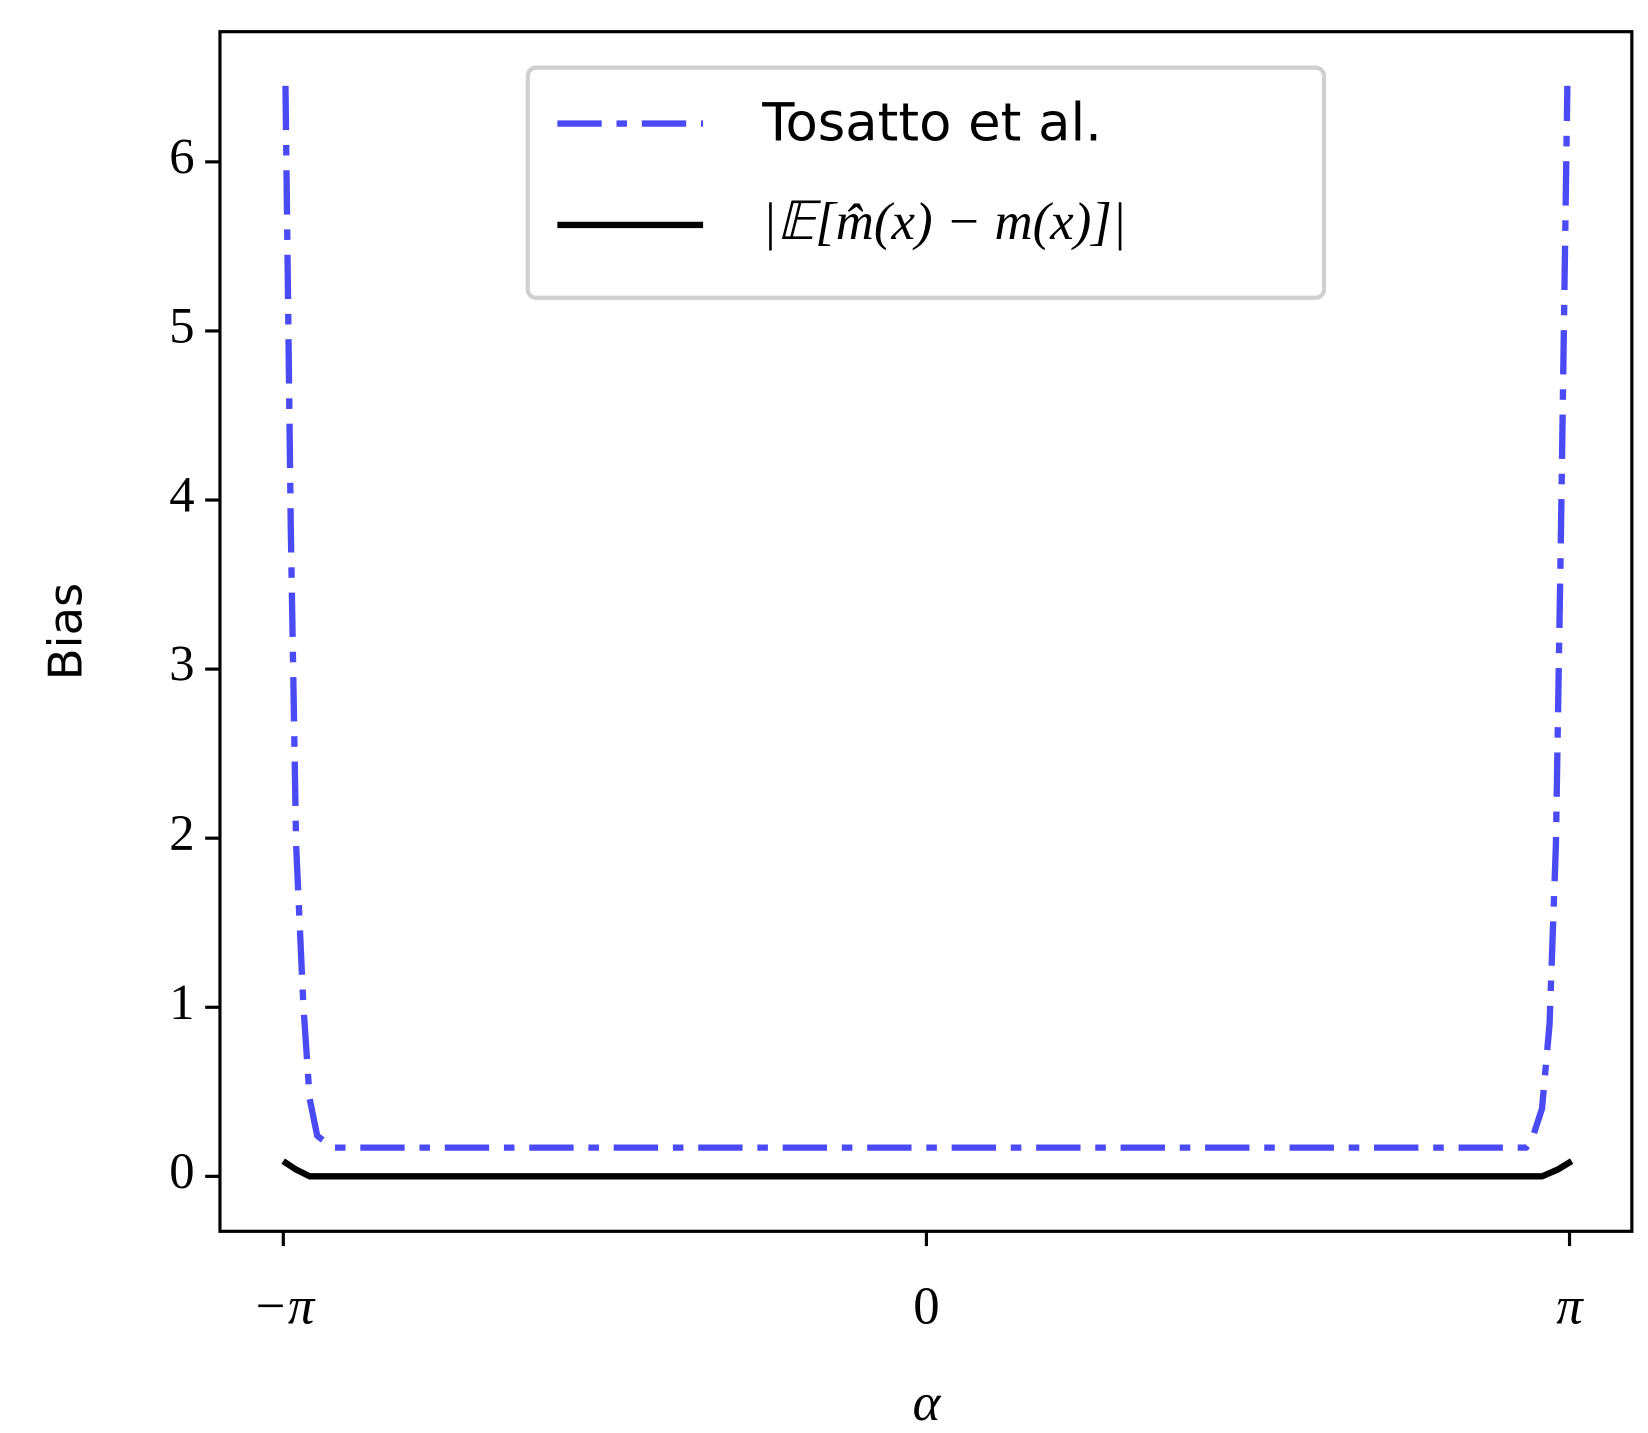 The height and width of the screenshot is (1433, 1648). What do you see at coordinates (284, 1307) in the screenshot?
I see `x-tick-label: −π` at bounding box center [284, 1307].